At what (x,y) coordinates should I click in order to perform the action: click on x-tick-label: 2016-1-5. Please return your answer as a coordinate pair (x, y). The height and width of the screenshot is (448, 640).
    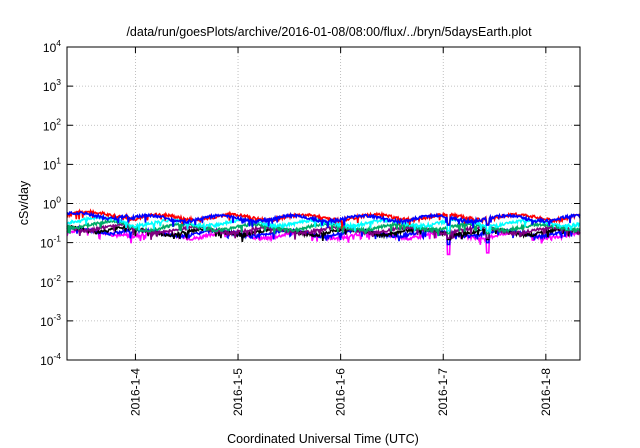
    Looking at the image, I should click on (238, 392).